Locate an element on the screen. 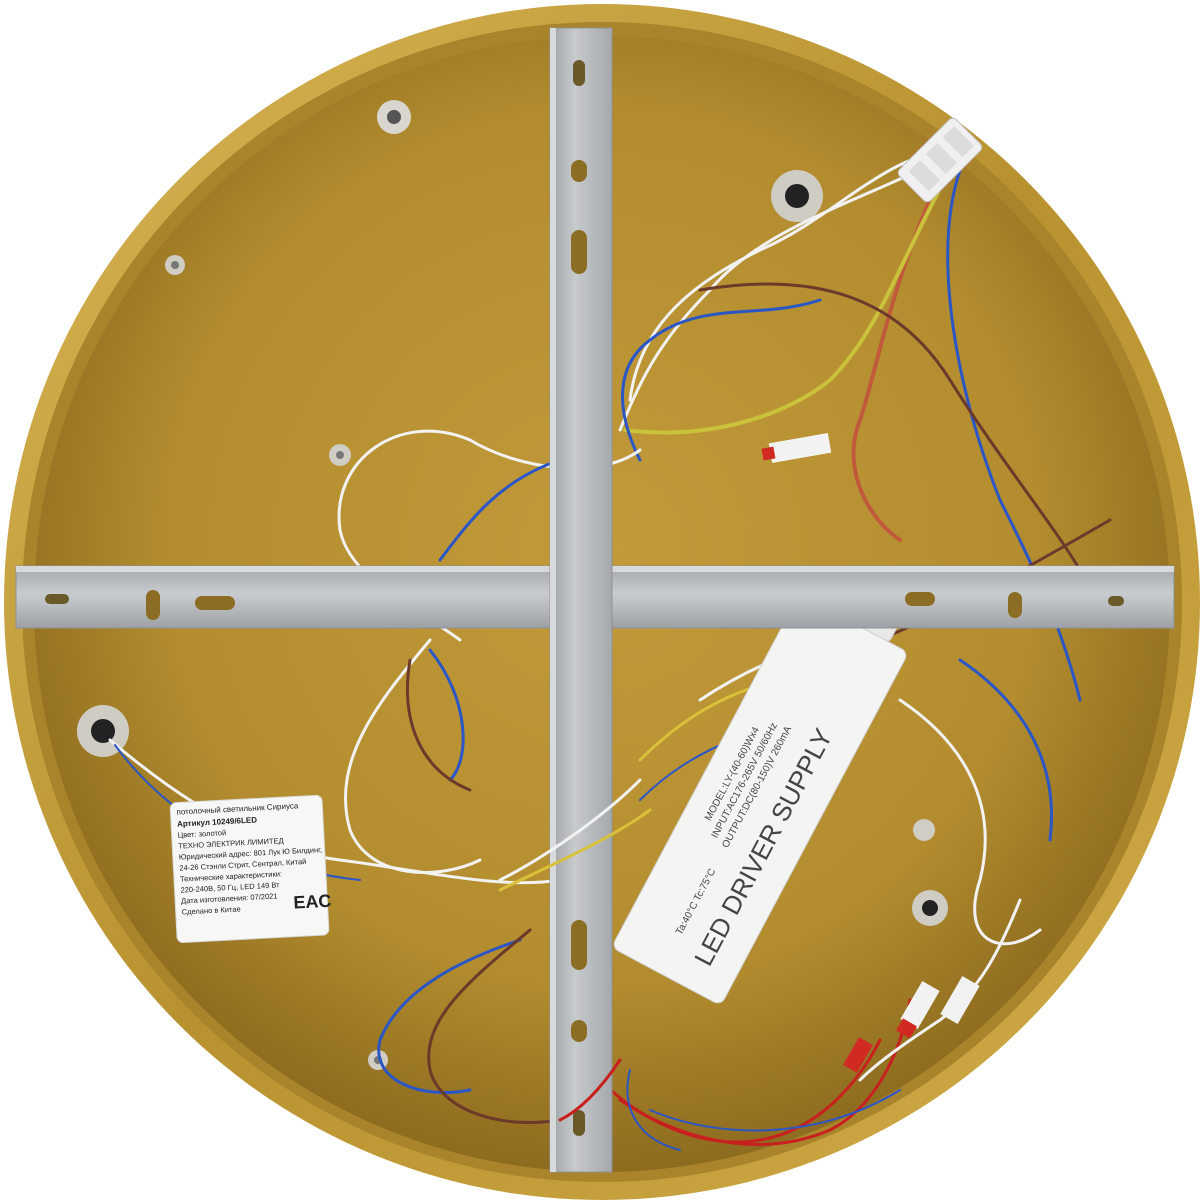  eac-mark: EAC is located at coordinates (312, 902).